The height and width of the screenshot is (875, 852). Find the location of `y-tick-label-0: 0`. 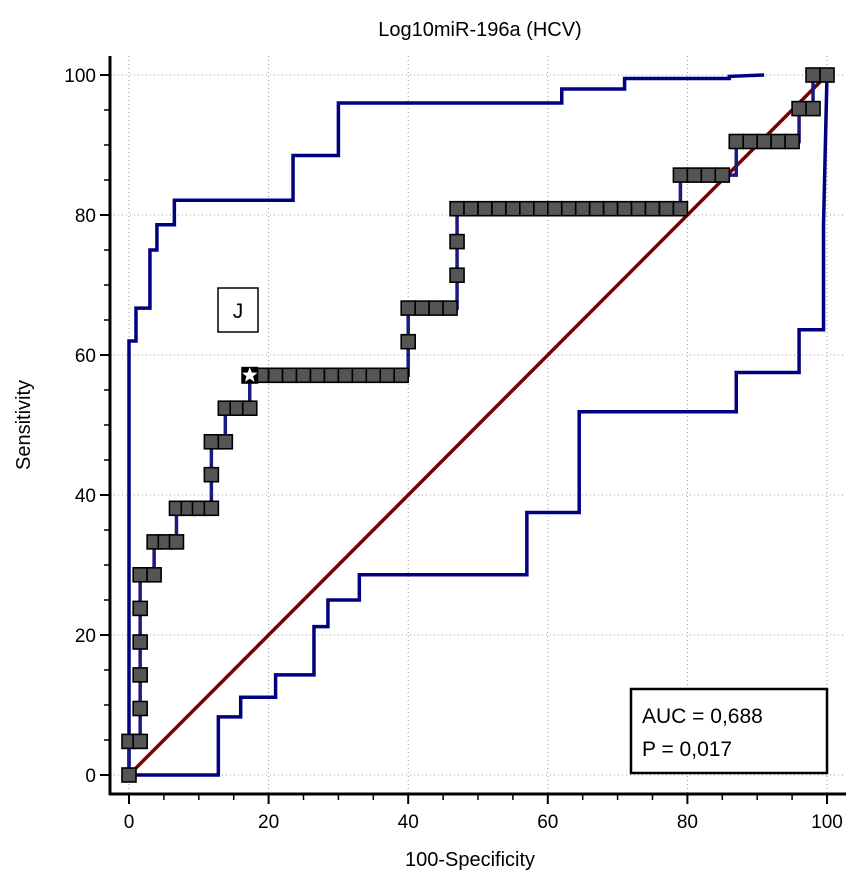

y-tick-label-0: 0 is located at coordinates (90, 776).